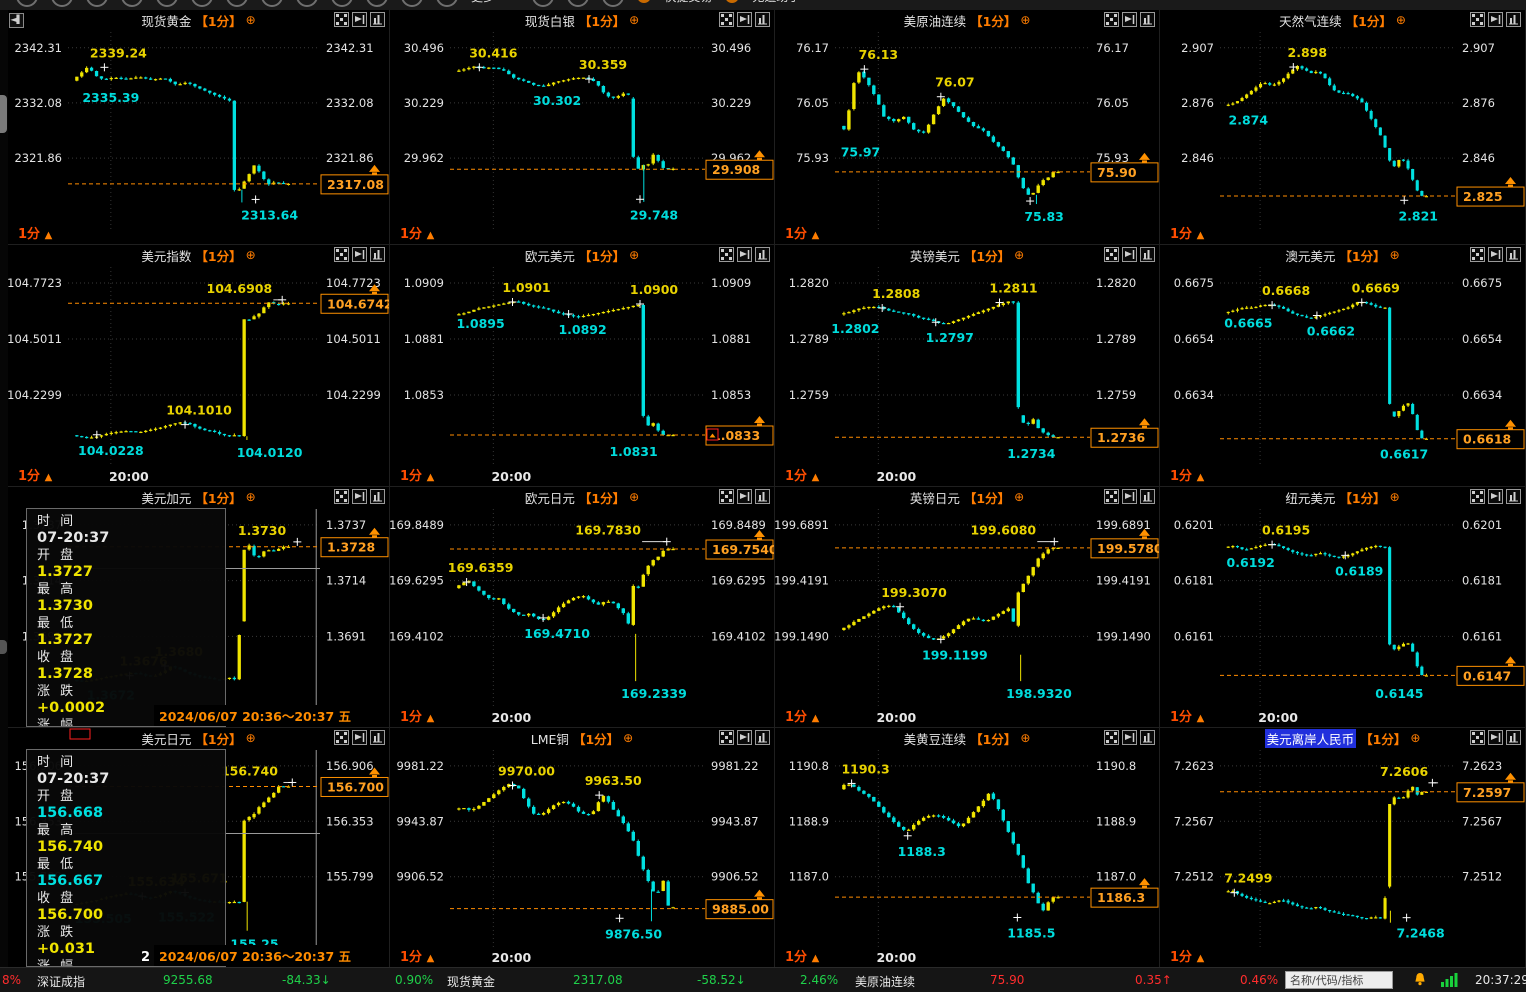  What do you see at coordinates (3, 647) in the screenshot?
I see `side-panel-handle-small` at bounding box center [3, 647].